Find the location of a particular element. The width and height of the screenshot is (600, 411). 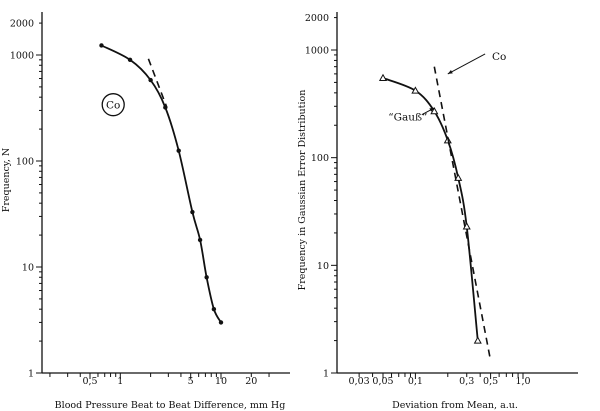

x-tick-label: 0,3 is located at coordinates (466, 381).